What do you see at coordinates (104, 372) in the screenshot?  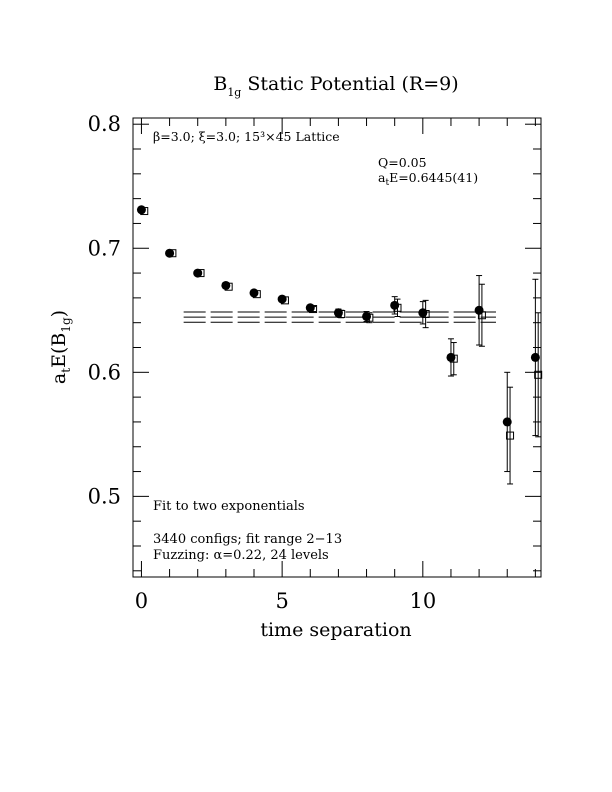 I see `y-tick-label: 0.6` at bounding box center [104, 372].